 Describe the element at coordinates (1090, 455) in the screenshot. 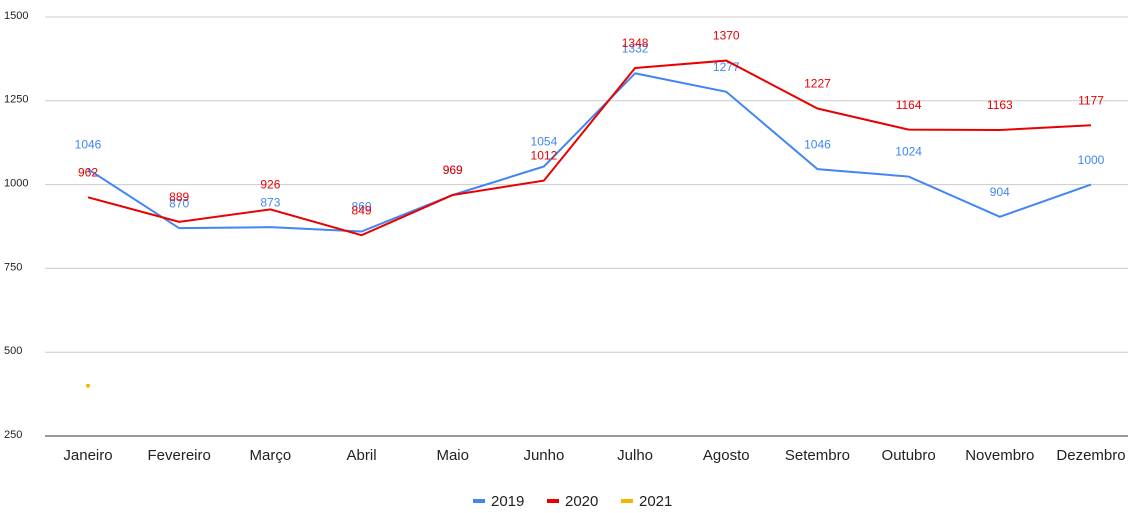

I see `x-tick-label: Dezembro` at that location.